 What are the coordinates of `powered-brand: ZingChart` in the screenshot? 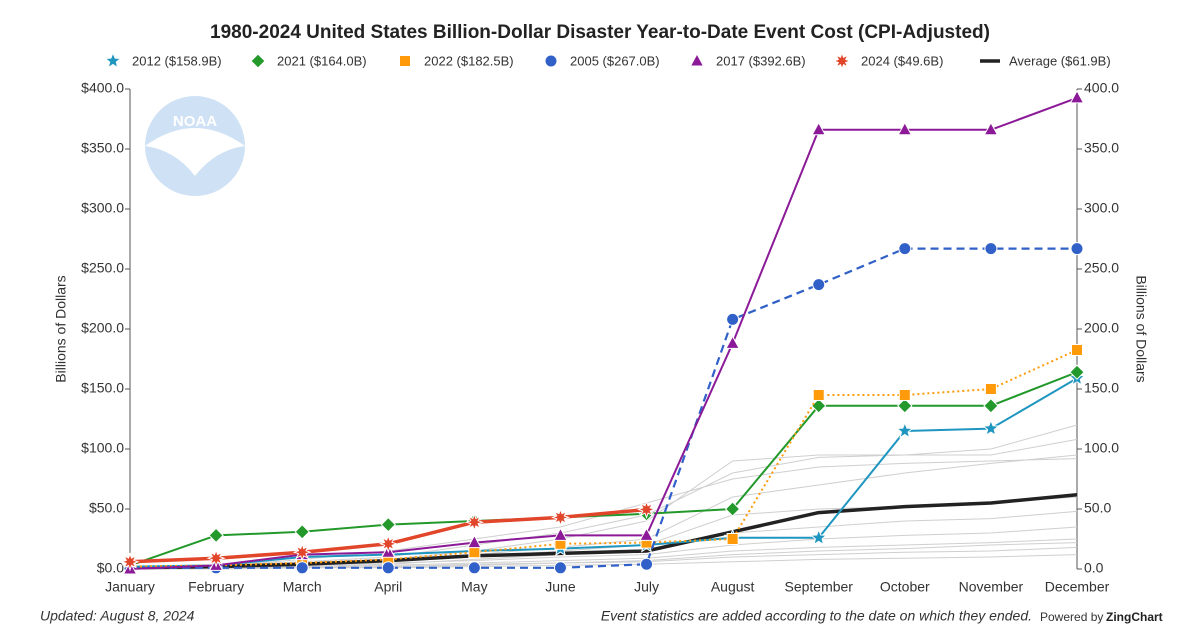 It's located at (1134, 617).